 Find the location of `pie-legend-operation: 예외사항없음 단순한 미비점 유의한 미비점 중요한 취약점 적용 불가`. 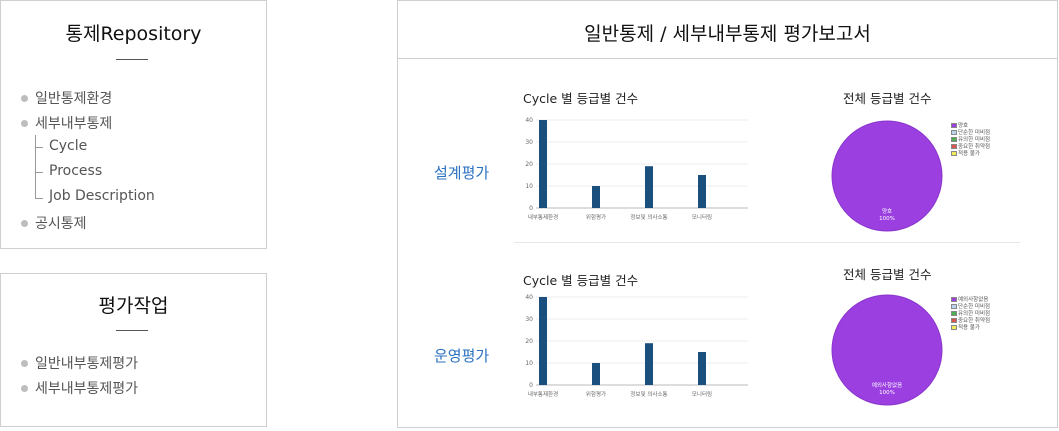

pie-legend-operation: 예외사항없음 단순한 미비점 유의한 미비점 중요한 취약점 적용 불가 is located at coordinates (970, 314).